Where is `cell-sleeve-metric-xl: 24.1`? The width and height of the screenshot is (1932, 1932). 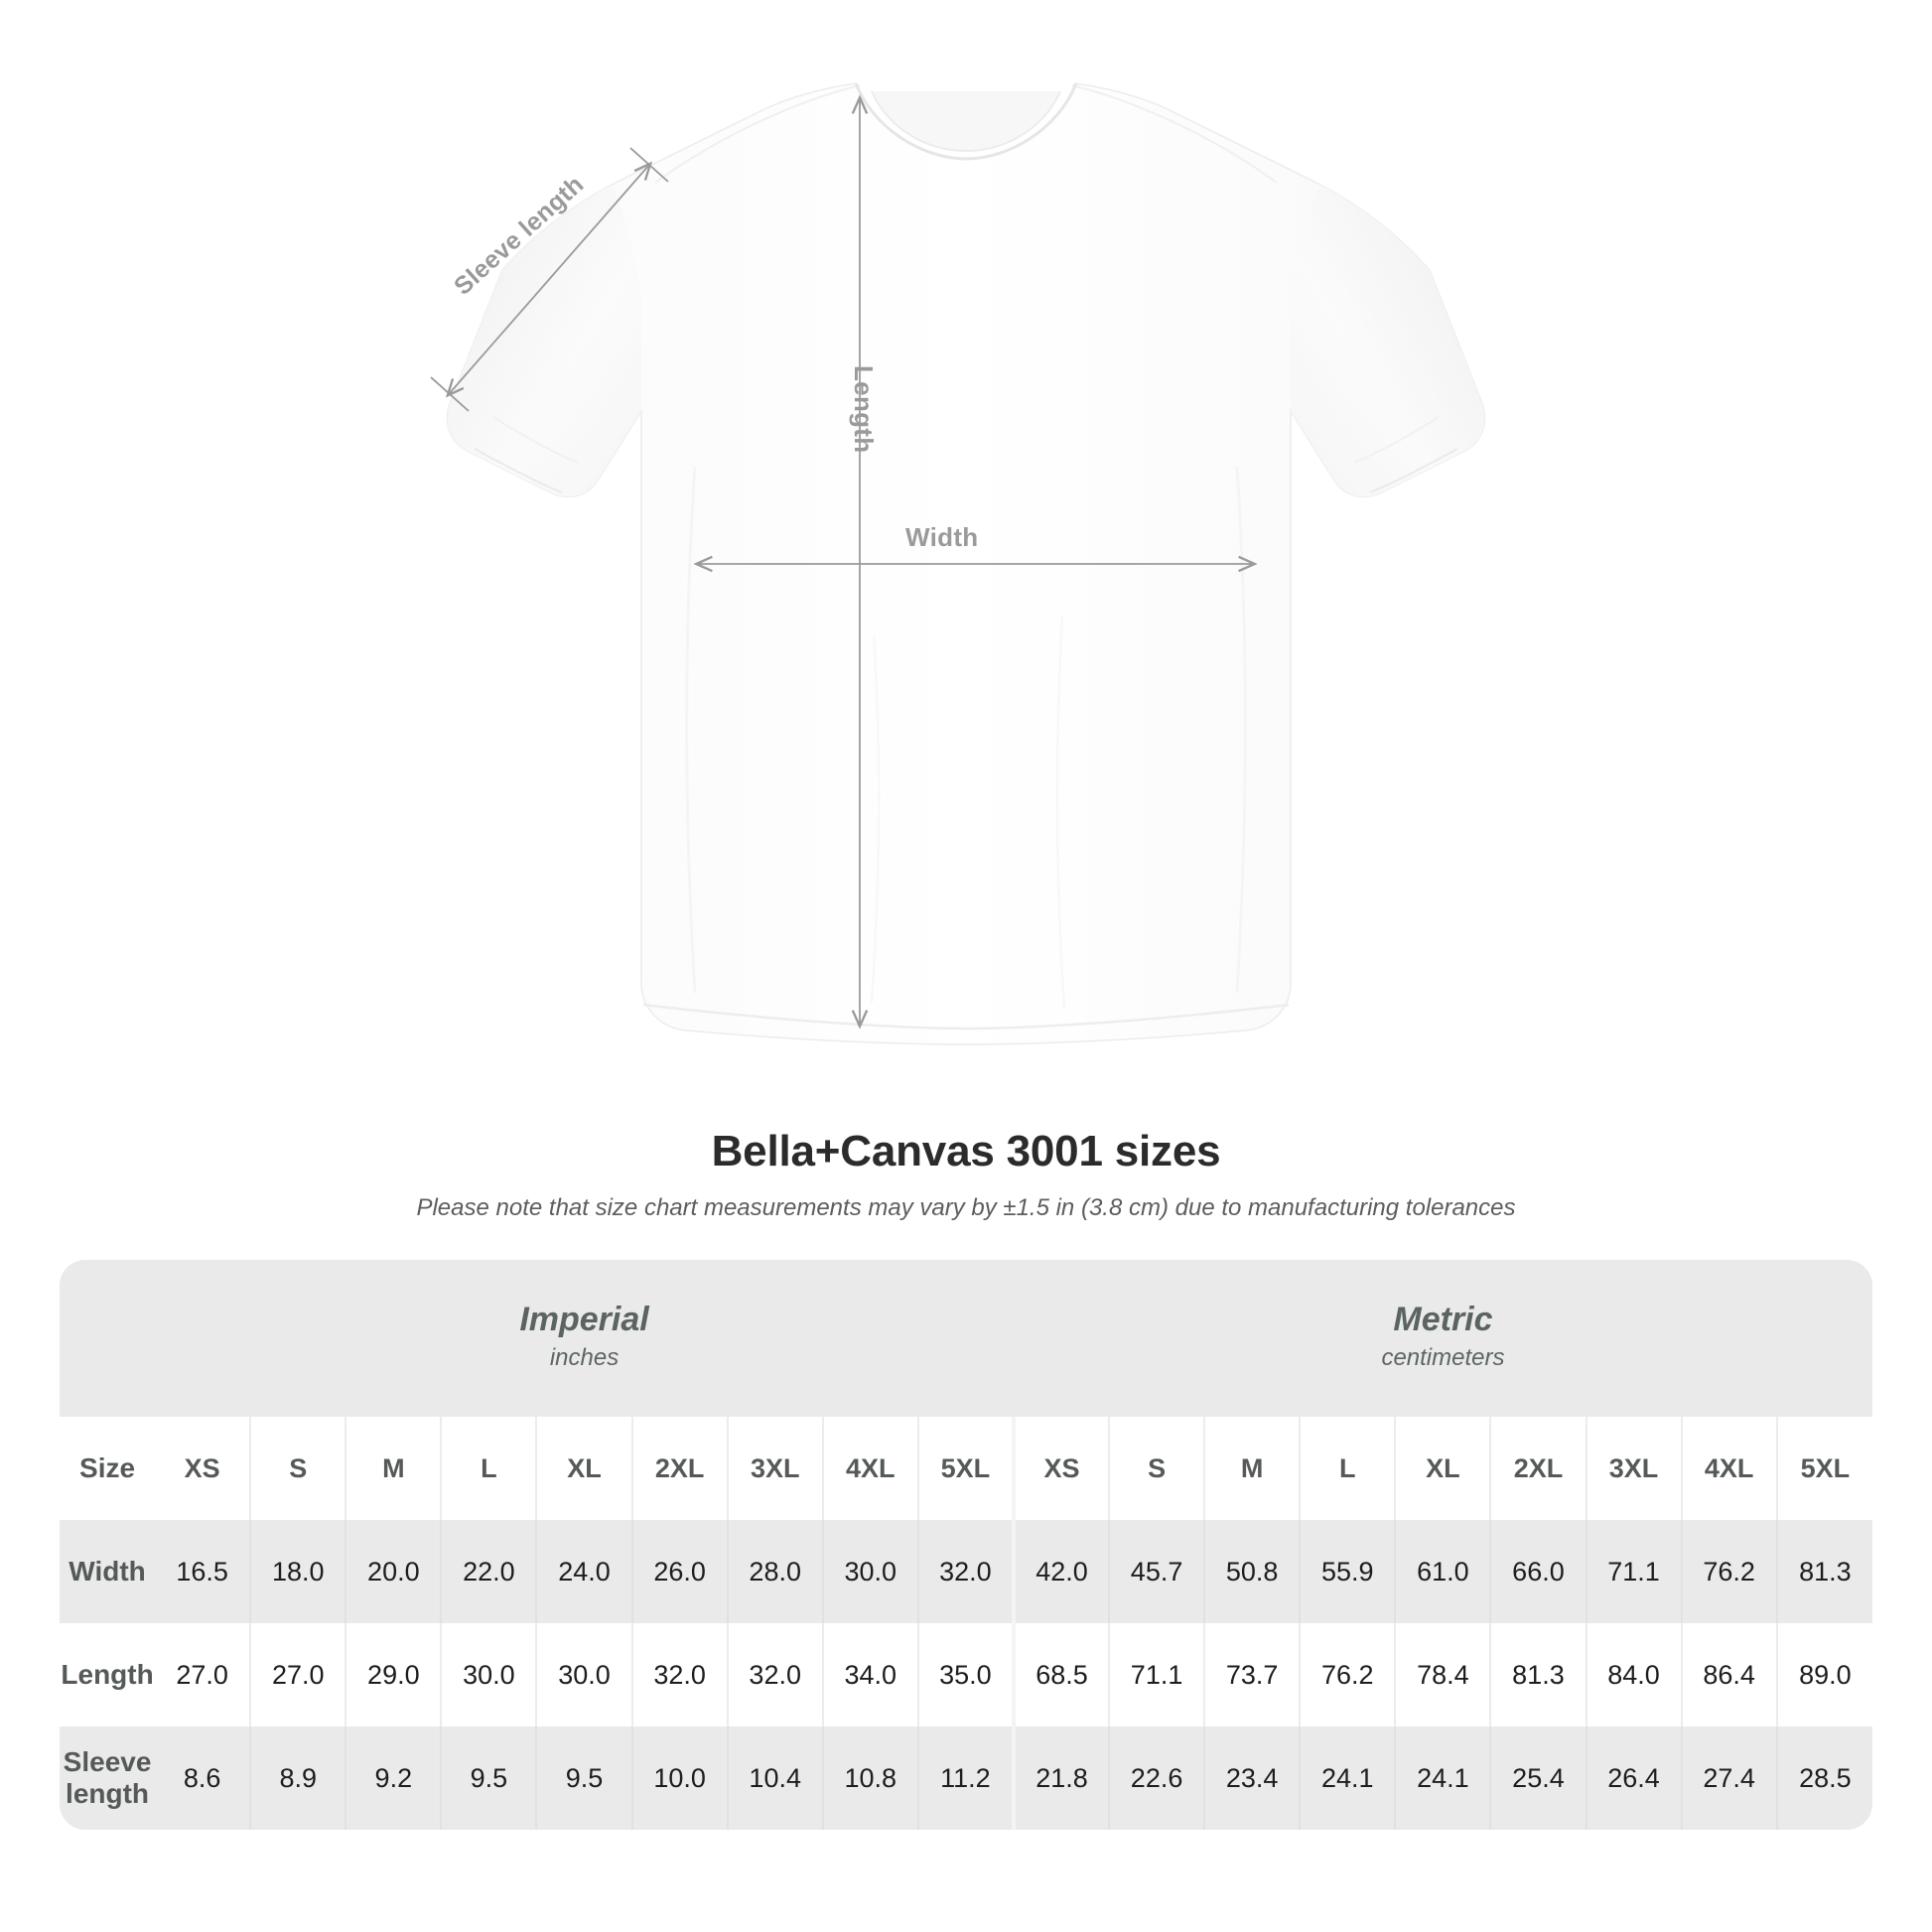
cell-sleeve-metric-xl: 24.1 is located at coordinates (1443, 1778).